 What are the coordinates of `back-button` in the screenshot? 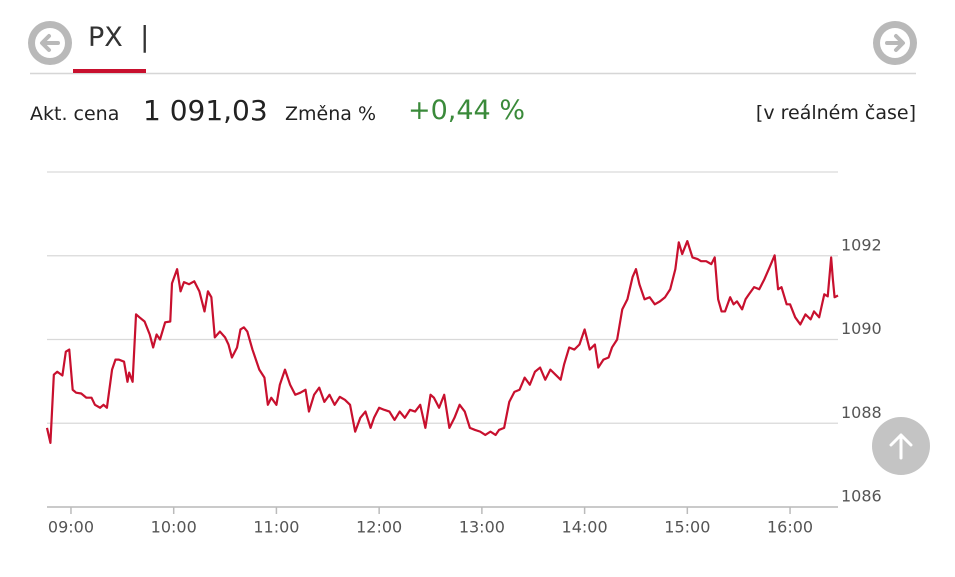 It's located at (50, 43).